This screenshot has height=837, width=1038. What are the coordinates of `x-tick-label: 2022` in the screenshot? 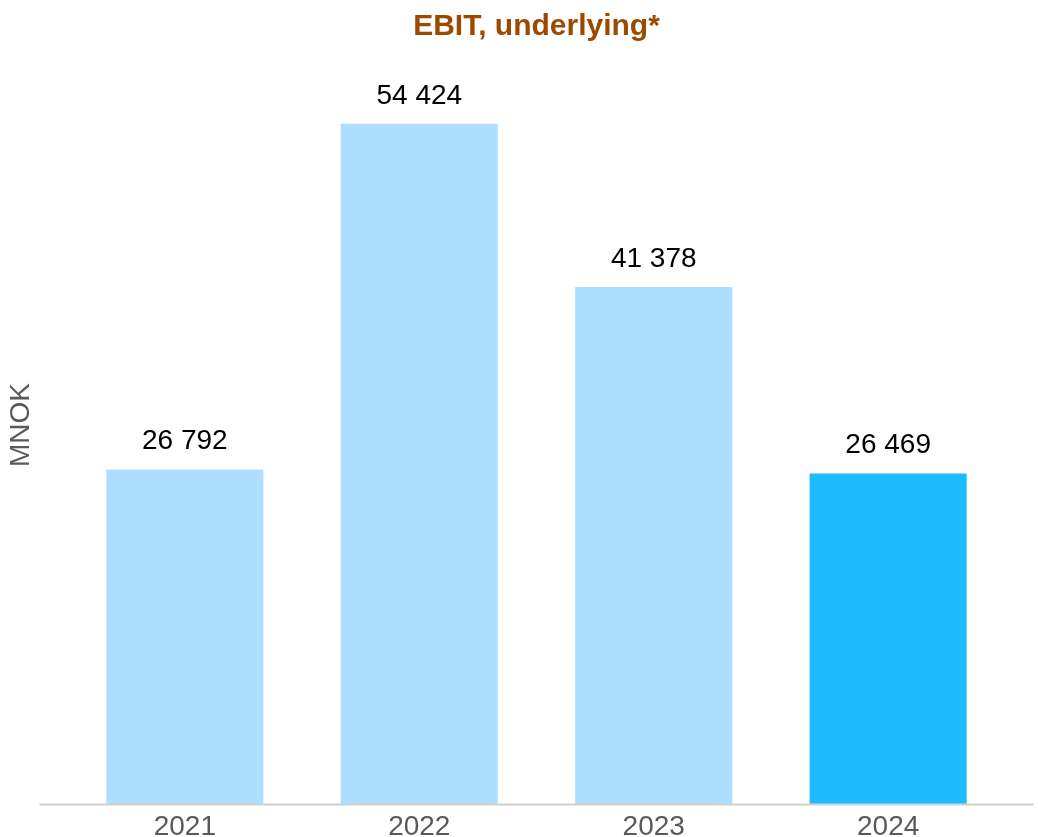 It's located at (419, 823).